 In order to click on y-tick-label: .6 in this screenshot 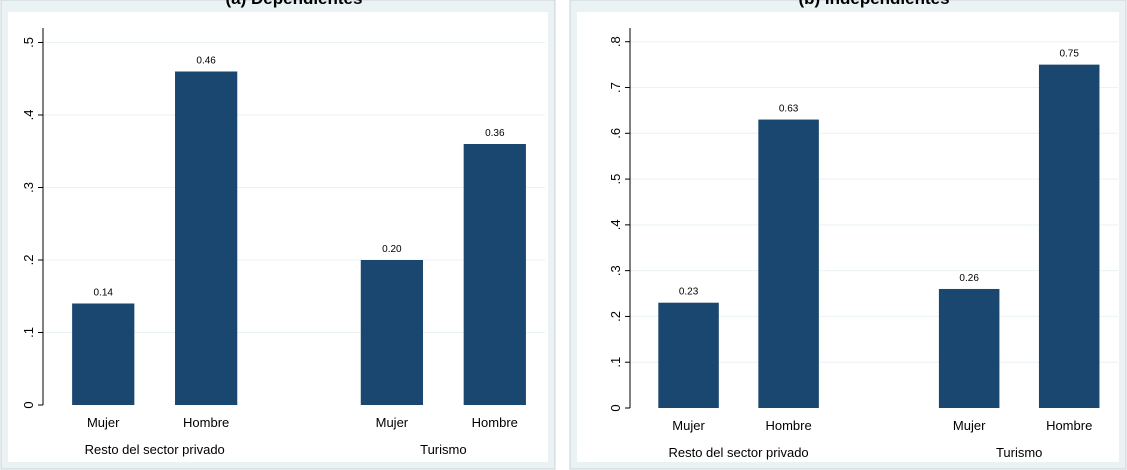, I will do `click(615, 133)`.